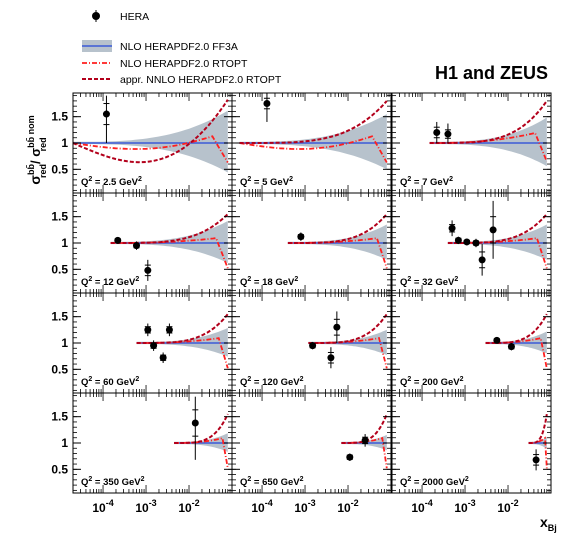  I want to click on legend-label-dashdot: NLO HERAPDF2.0 RTOPT, so click(184, 64).